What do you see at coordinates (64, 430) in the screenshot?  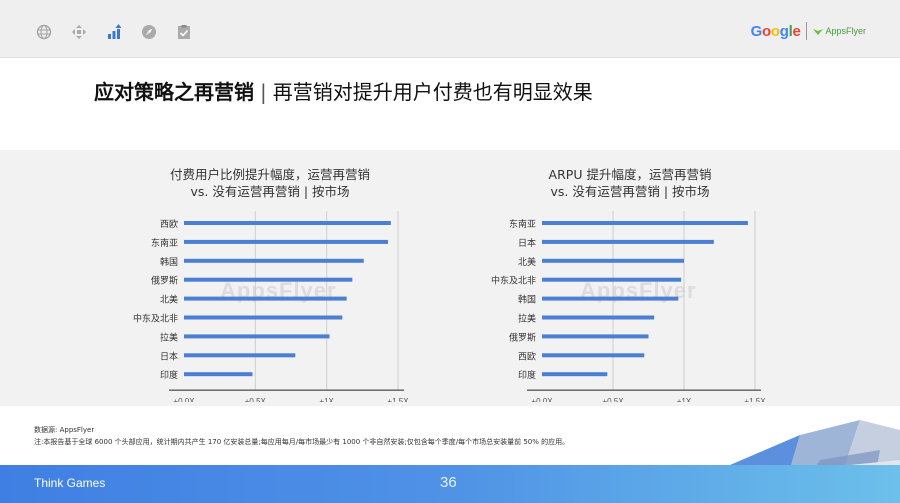 I see `data-source: 数据源: AppsFlyer` at bounding box center [64, 430].